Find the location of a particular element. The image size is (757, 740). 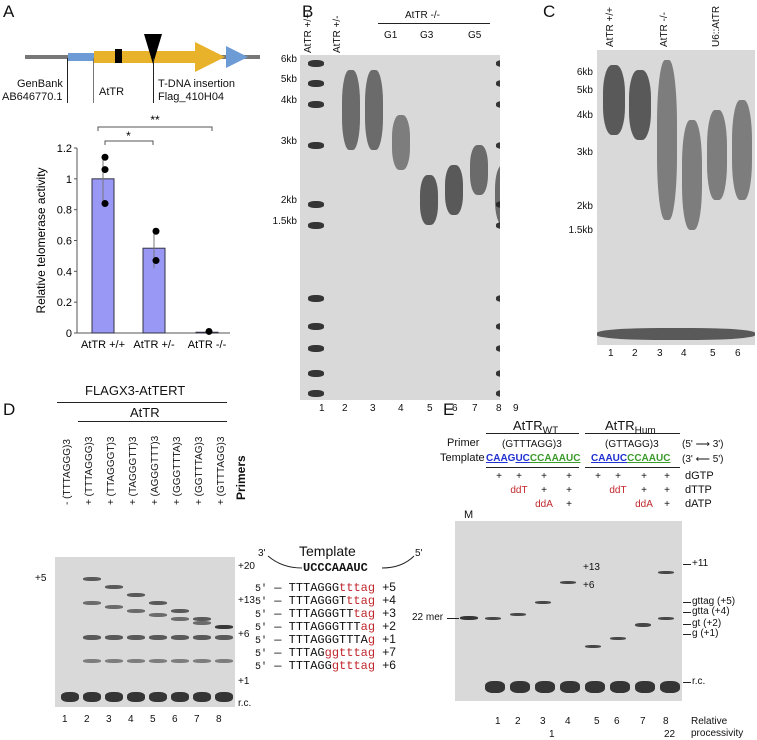

subgroup-label: G3 is located at coordinates (427, 35).